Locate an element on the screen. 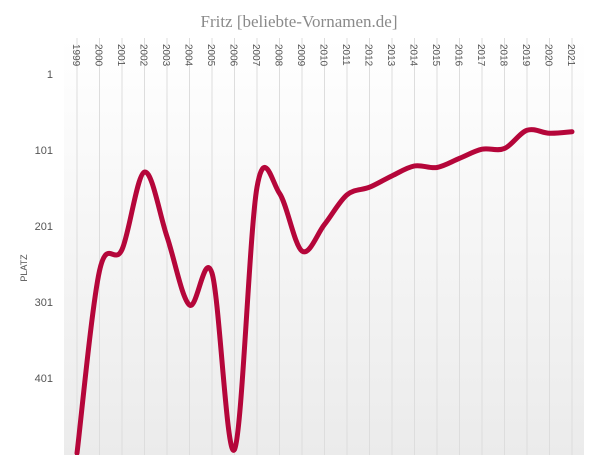 The height and width of the screenshot is (470, 598). x-tick-label: 2004 is located at coordinates (188, 55).